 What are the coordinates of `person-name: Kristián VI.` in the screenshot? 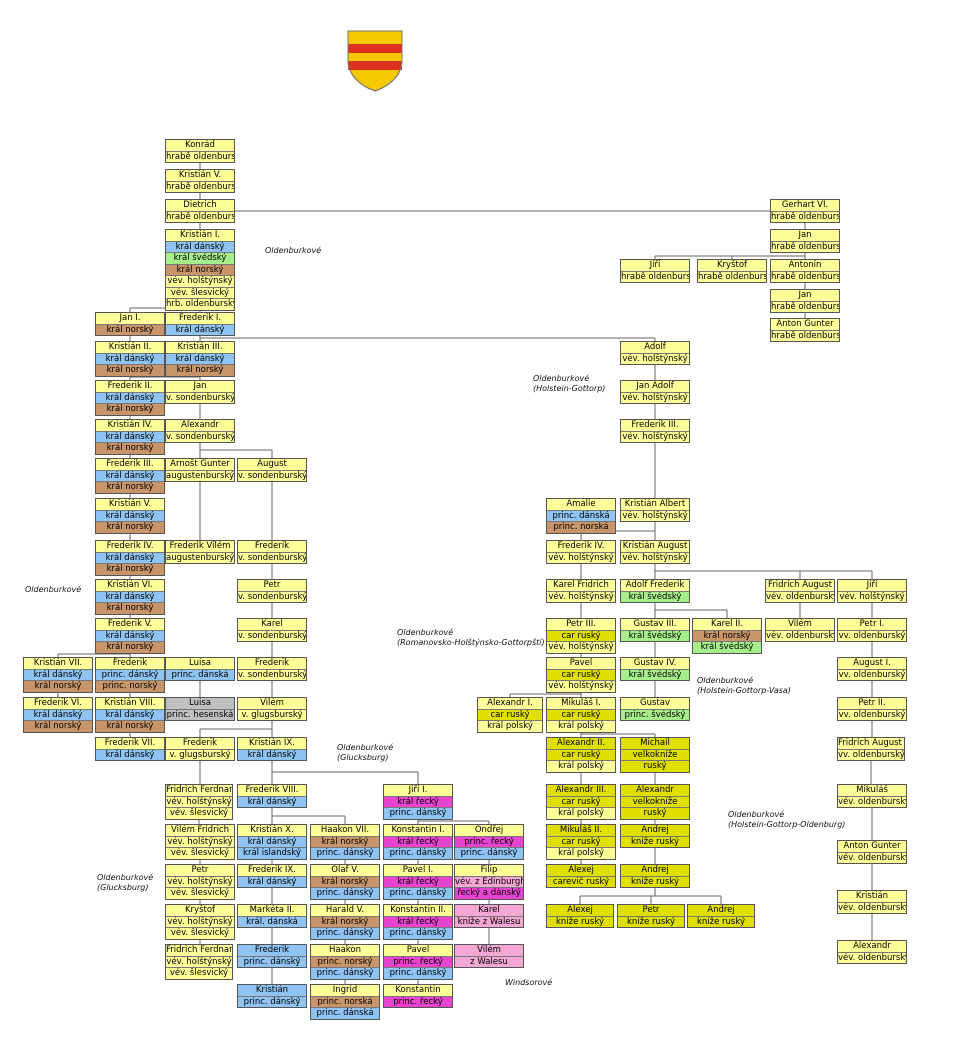 It's located at (130, 585).